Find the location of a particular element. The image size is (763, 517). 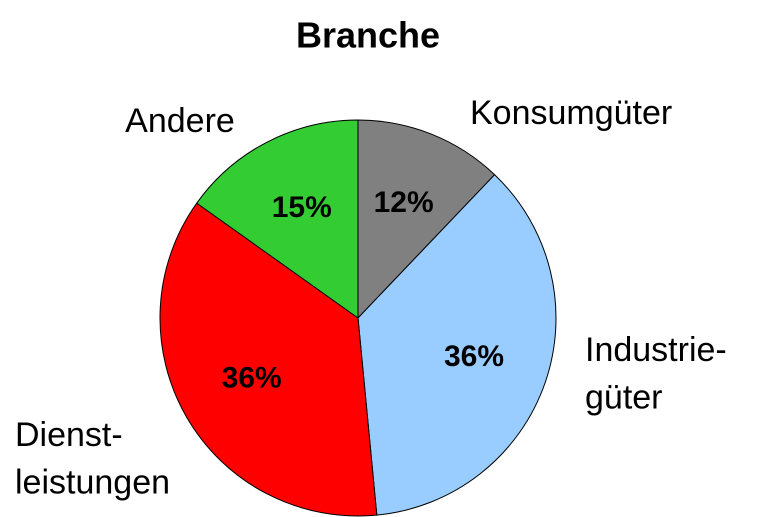

chart-title: Branche is located at coordinates (368, 35).